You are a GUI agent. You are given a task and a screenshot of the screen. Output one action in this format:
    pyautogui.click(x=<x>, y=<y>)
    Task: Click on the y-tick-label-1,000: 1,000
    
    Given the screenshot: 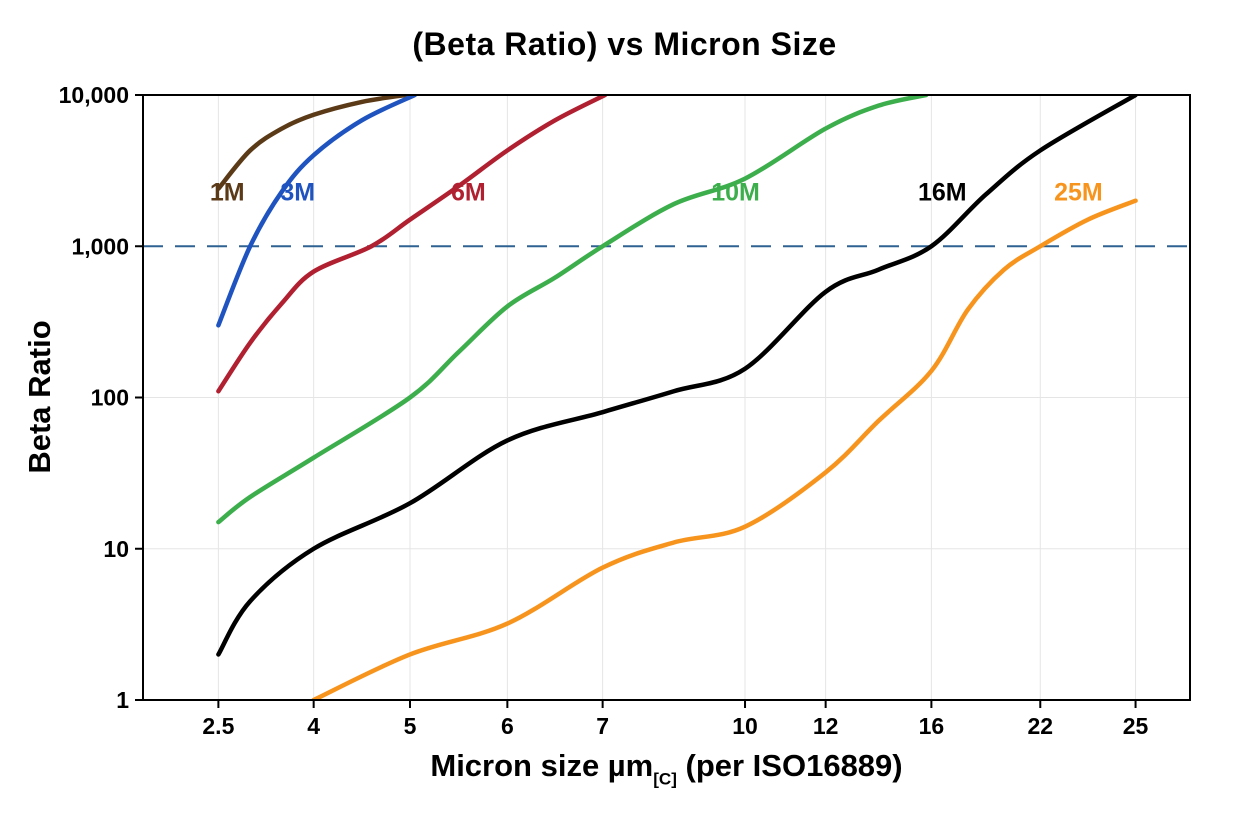 What is the action you would take?
    pyautogui.click(x=100, y=246)
    